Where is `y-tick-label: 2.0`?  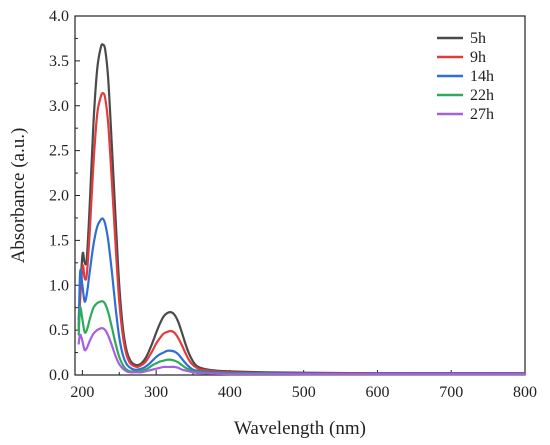
y-tick-label: 2.0 is located at coordinates (59, 196).